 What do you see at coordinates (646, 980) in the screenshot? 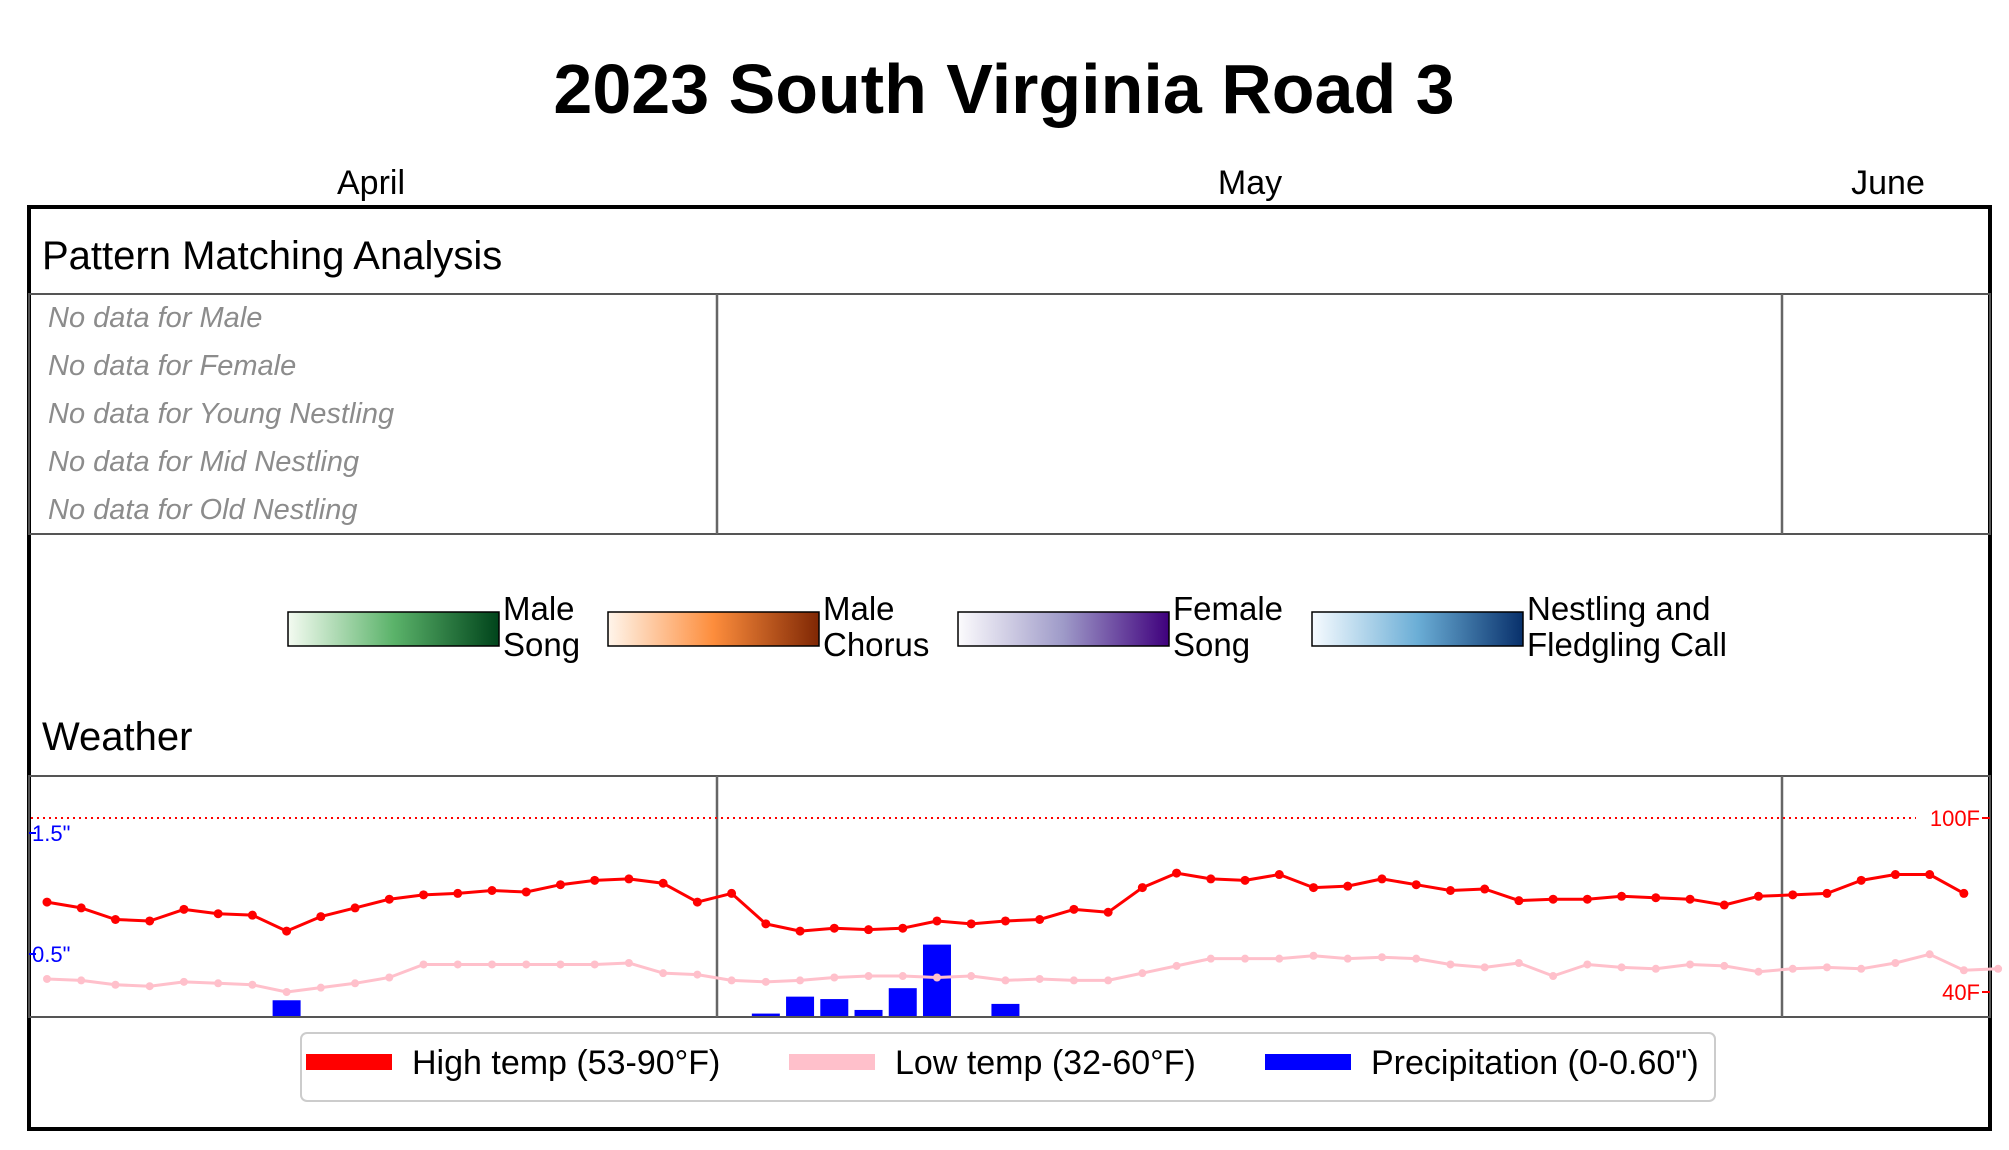
I see `precip-bars` at bounding box center [646, 980].